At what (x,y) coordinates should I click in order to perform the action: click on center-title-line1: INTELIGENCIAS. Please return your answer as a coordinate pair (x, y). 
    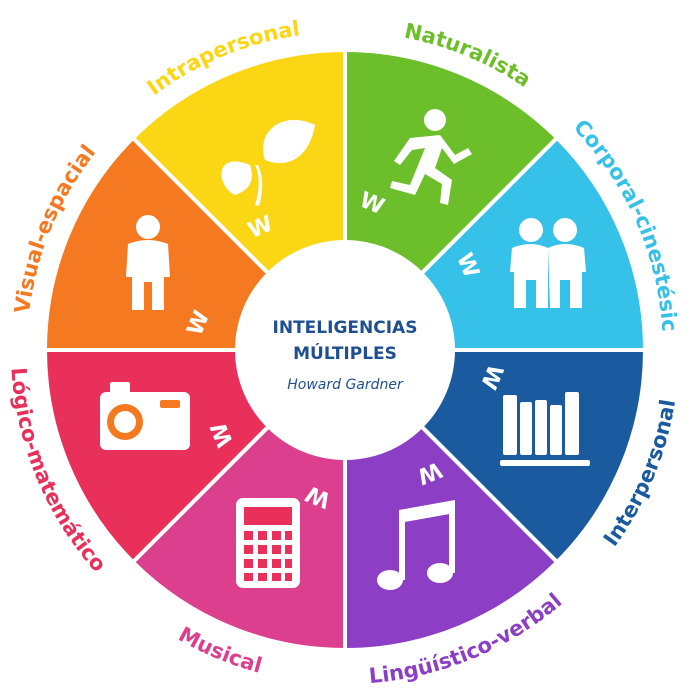
    Looking at the image, I should click on (345, 328).